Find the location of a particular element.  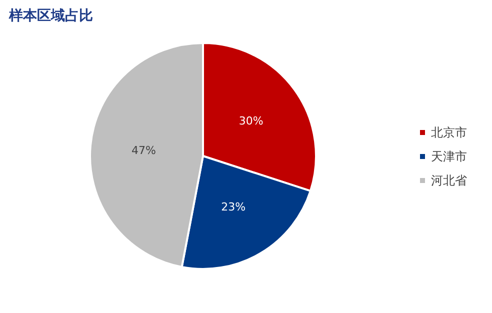

legend-label: 天津市 is located at coordinates (449, 157).